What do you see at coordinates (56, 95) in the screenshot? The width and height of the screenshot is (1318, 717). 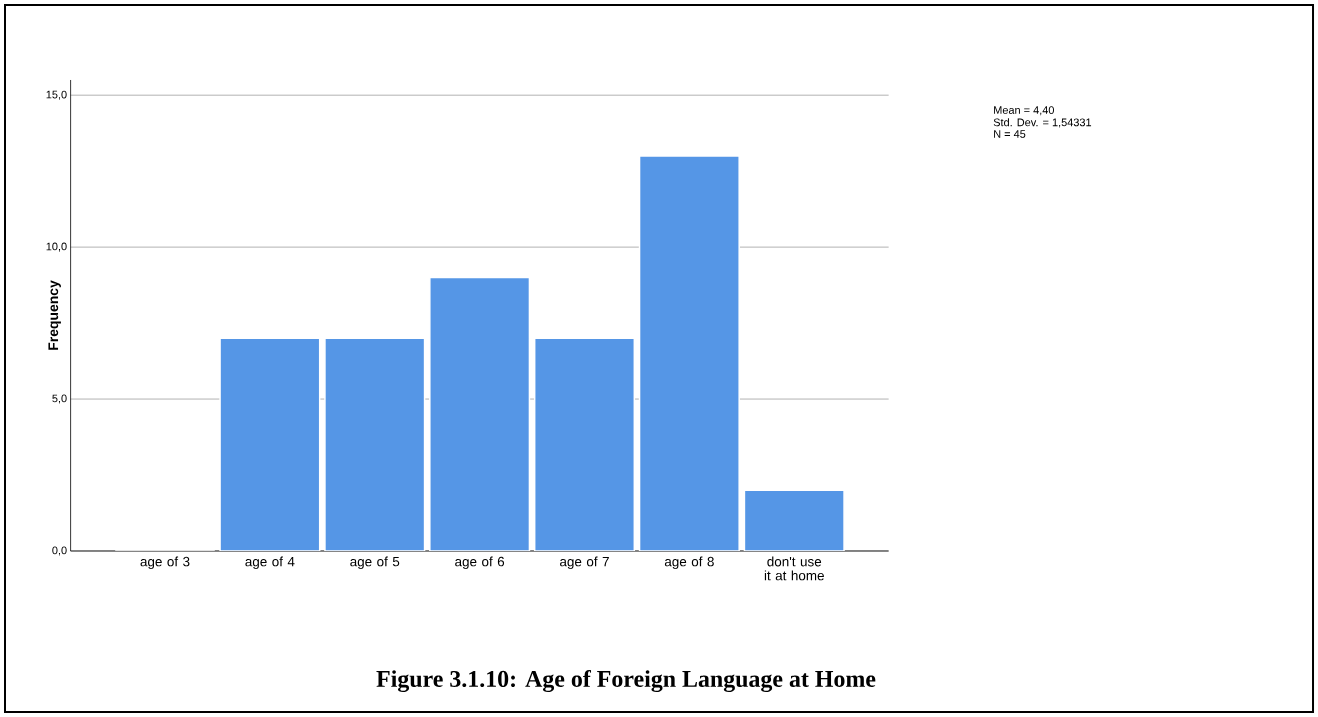 I see `y-tick-label: 15,0` at bounding box center [56, 95].